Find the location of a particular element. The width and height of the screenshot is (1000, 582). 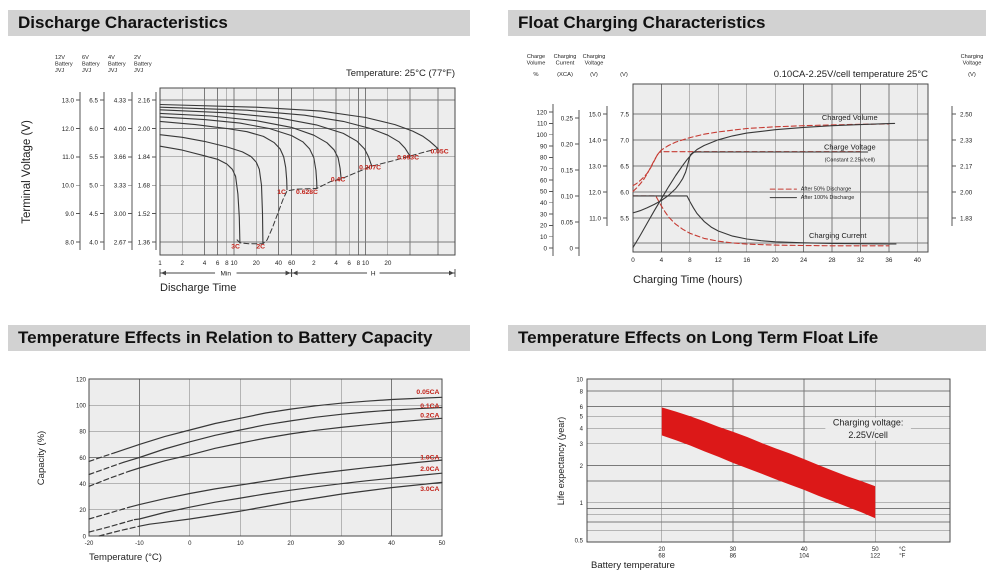

scale-tick-label: 5.0 is located at coordinates (93, 186).